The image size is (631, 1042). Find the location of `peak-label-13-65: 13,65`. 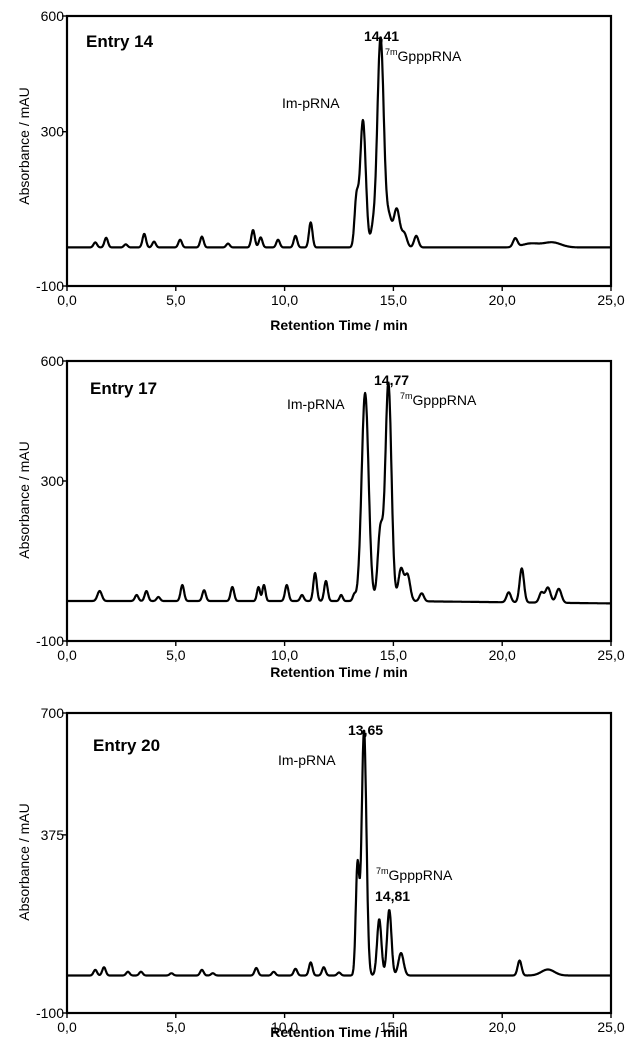

peak-label-13-65: 13,65 is located at coordinates (365, 730).